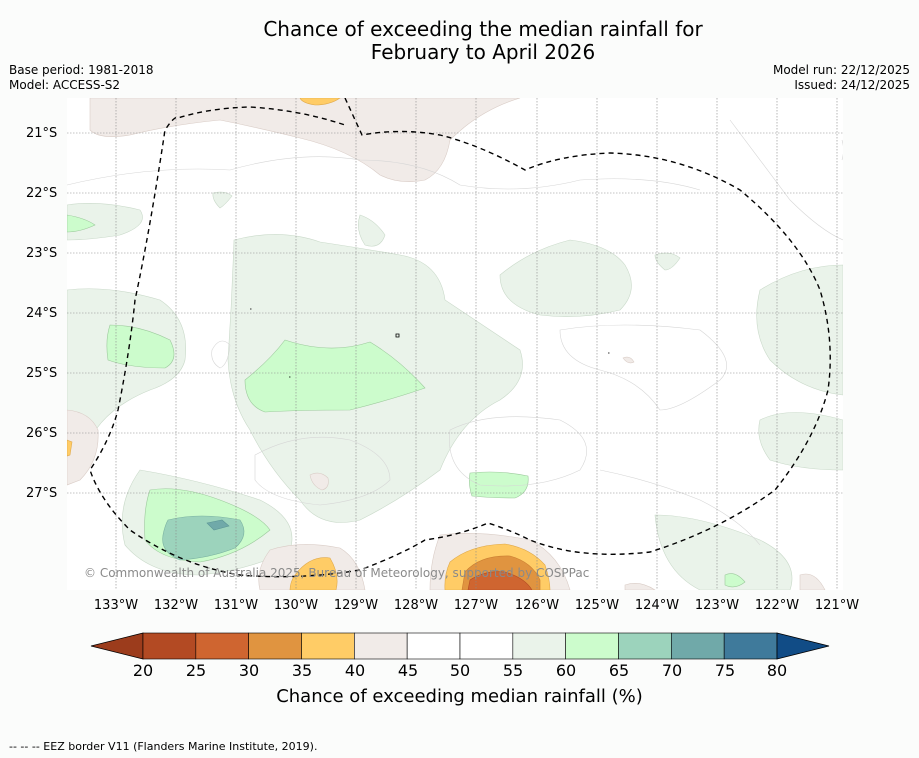  What do you see at coordinates (42, 433) in the screenshot?
I see `lat-label: 26°S` at bounding box center [42, 433].